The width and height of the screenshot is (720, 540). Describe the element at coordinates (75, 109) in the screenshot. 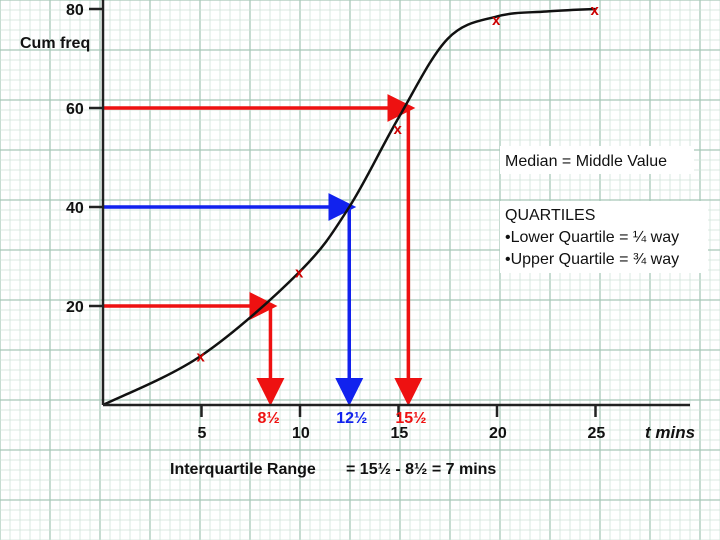

I see `y-tick-label: 60` at that location.